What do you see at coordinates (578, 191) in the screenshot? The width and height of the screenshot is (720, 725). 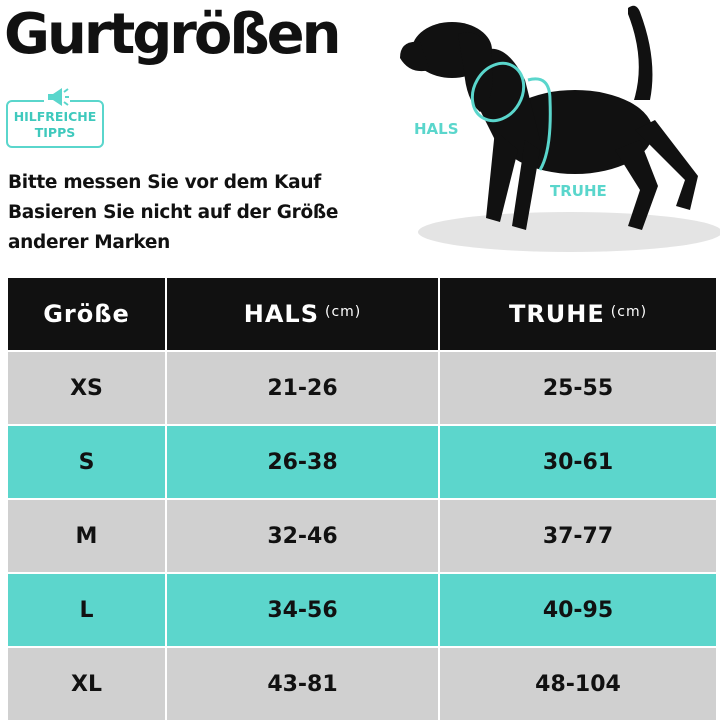 I see `chest-label: TRUHE` at bounding box center [578, 191].